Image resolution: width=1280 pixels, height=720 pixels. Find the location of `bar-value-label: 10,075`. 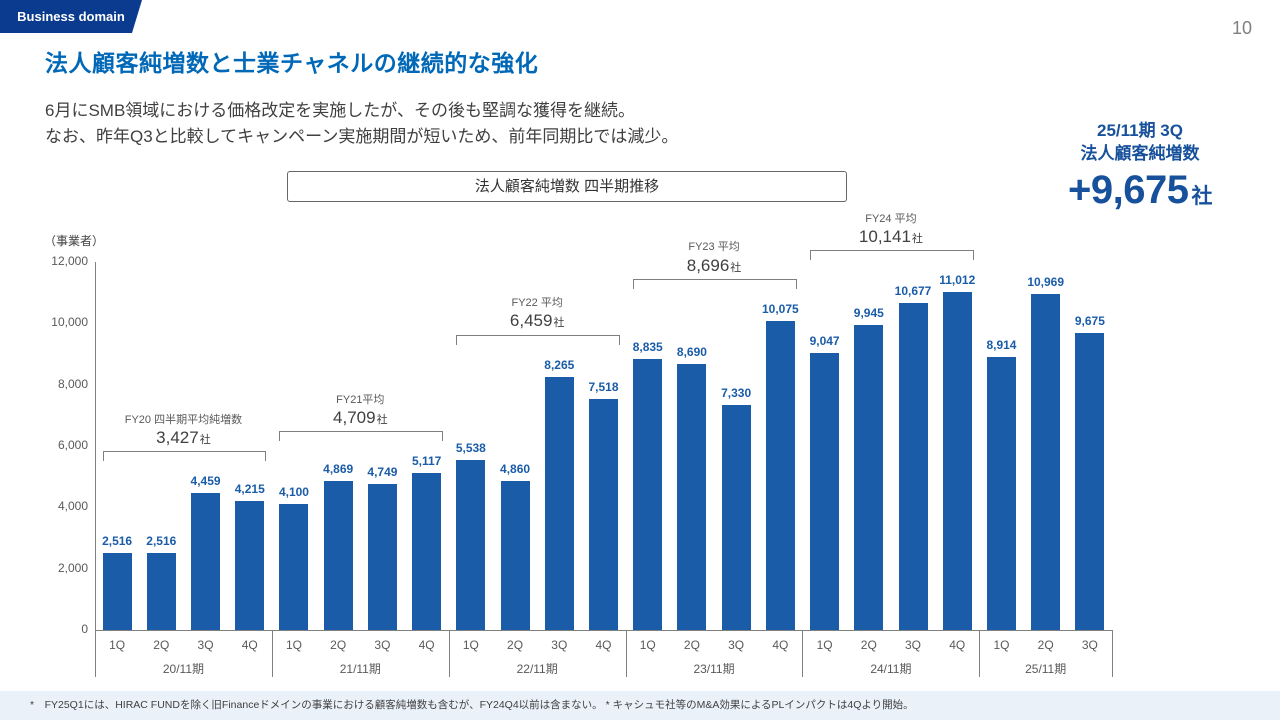

bar-value-label: 10,075 is located at coordinates (780, 309).